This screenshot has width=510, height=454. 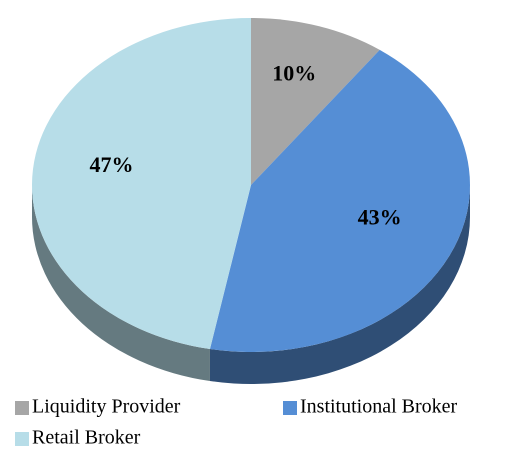 I want to click on value-label: 43%, so click(x=380, y=216).